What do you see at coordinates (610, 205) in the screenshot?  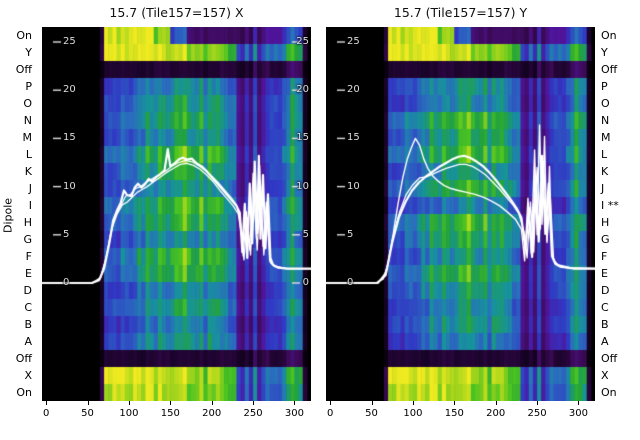 I see `dipole-row-label-right: I **` at bounding box center [610, 205].